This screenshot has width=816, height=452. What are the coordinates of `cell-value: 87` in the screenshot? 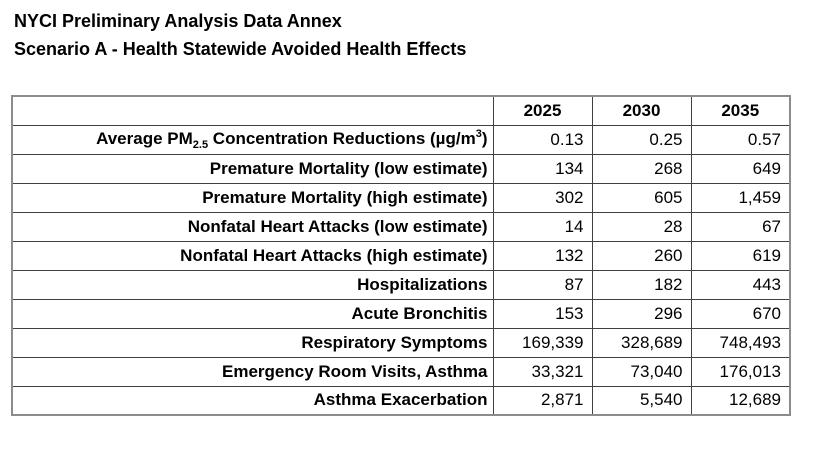 It's located at (542, 284).